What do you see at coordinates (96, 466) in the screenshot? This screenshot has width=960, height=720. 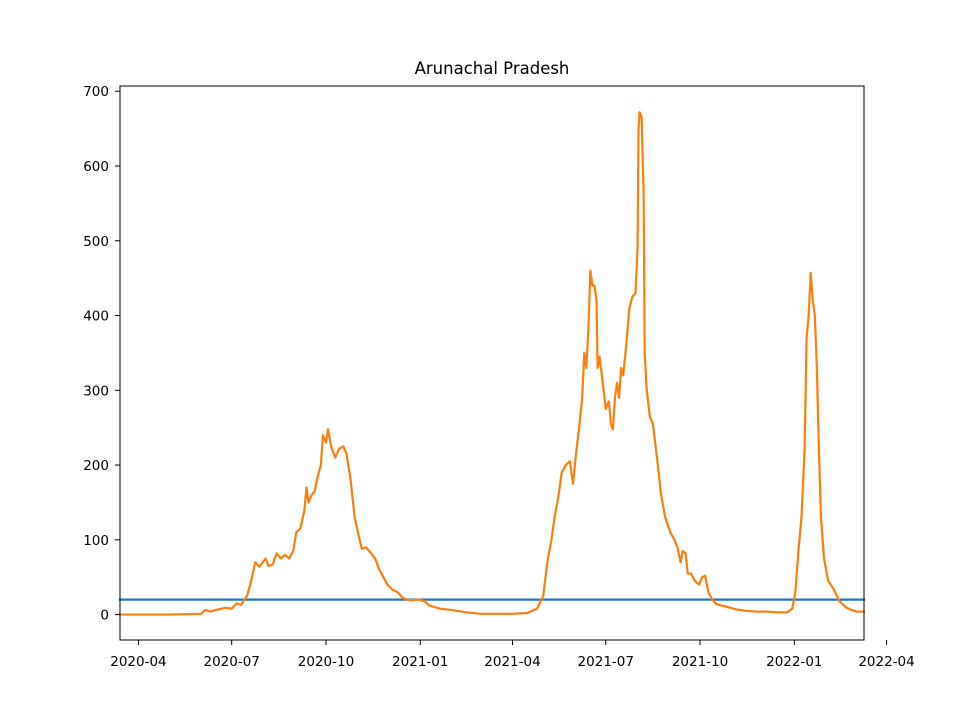 I see `y-tick-label: 200` at bounding box center [96, 466].